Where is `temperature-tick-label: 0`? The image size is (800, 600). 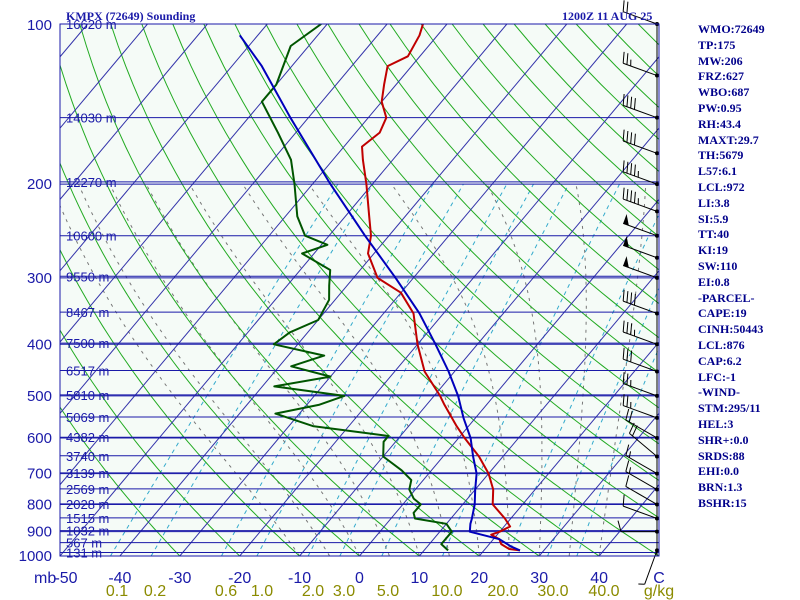 temperature-tick-label: 0 is located at coordinates (359, 578).